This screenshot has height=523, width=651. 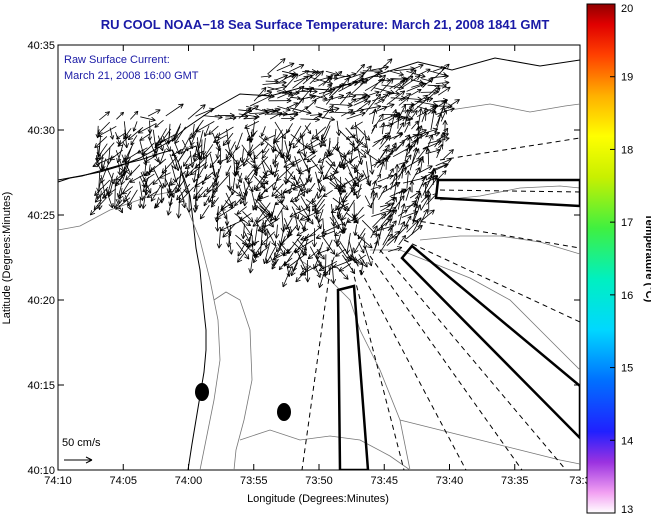 What do you see at coordinates (601, 258) in the screenshot?
I see `colorbar` at bounding box center [601, 258].